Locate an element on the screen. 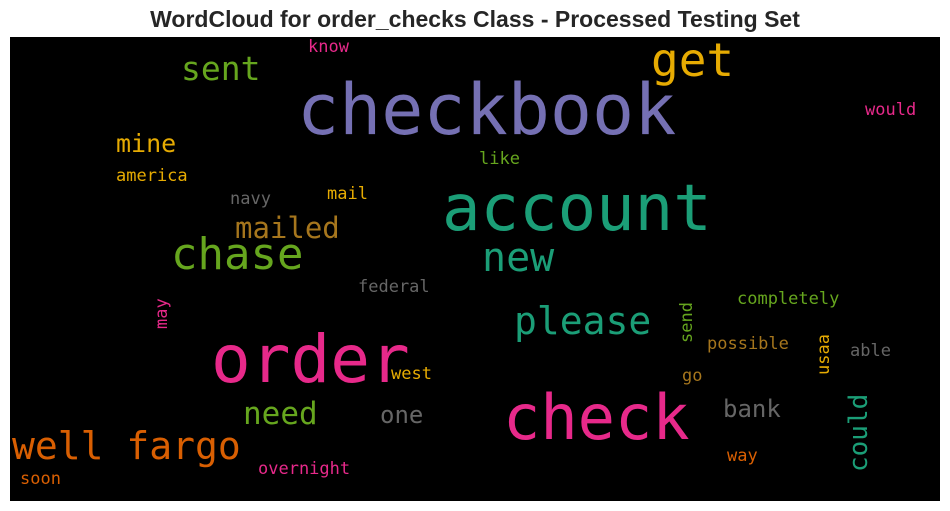 This screenshot has width=950, height=511. word-chase: chase is located at coordinates (237, 254).